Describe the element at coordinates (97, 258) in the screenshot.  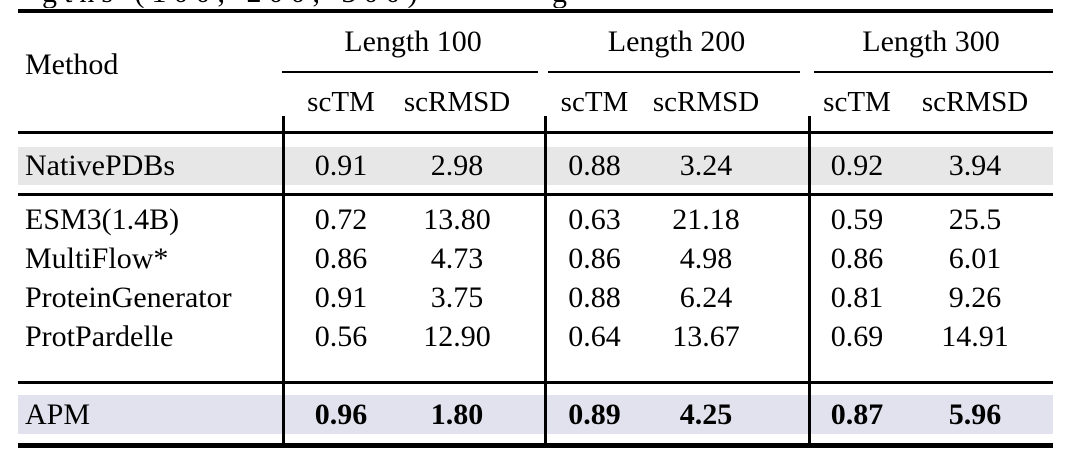
I see `method-cell: MultiFlow*` at that location.